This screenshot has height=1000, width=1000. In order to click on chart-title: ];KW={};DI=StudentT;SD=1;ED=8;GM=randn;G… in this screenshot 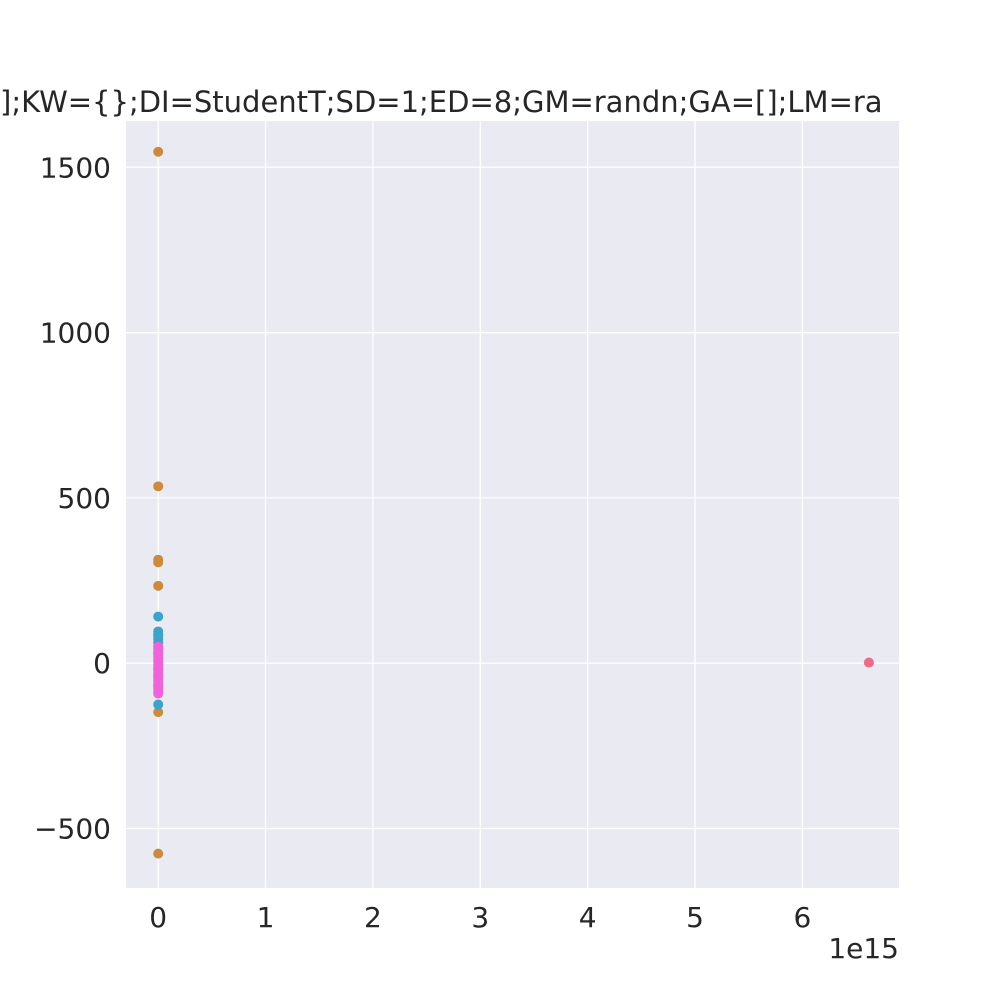, I will do `click(441, 102)`.